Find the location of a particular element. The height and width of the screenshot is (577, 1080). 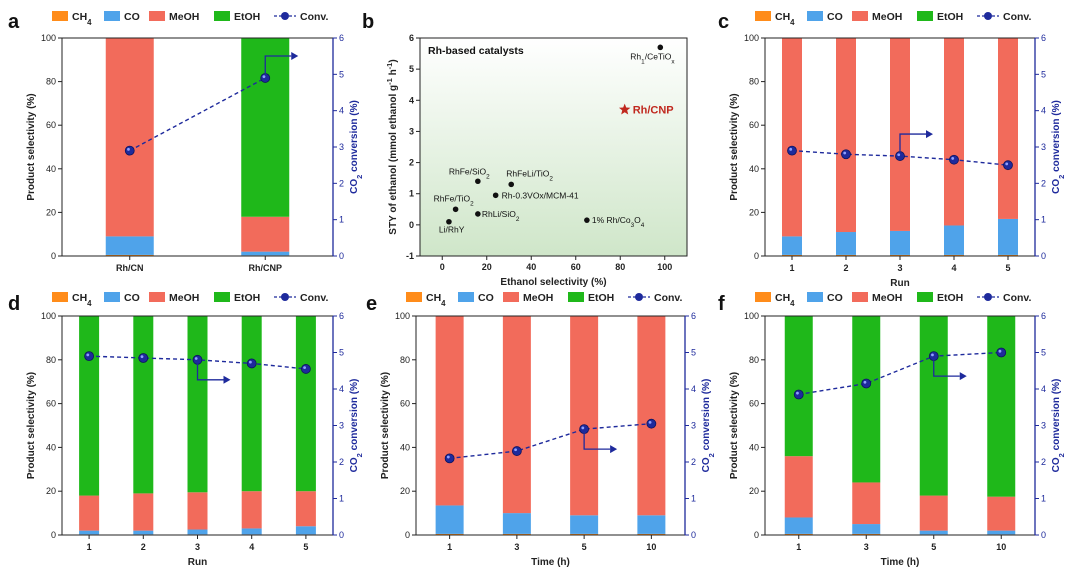

x-tick-label: 0 is located at coordinates (442, 267).